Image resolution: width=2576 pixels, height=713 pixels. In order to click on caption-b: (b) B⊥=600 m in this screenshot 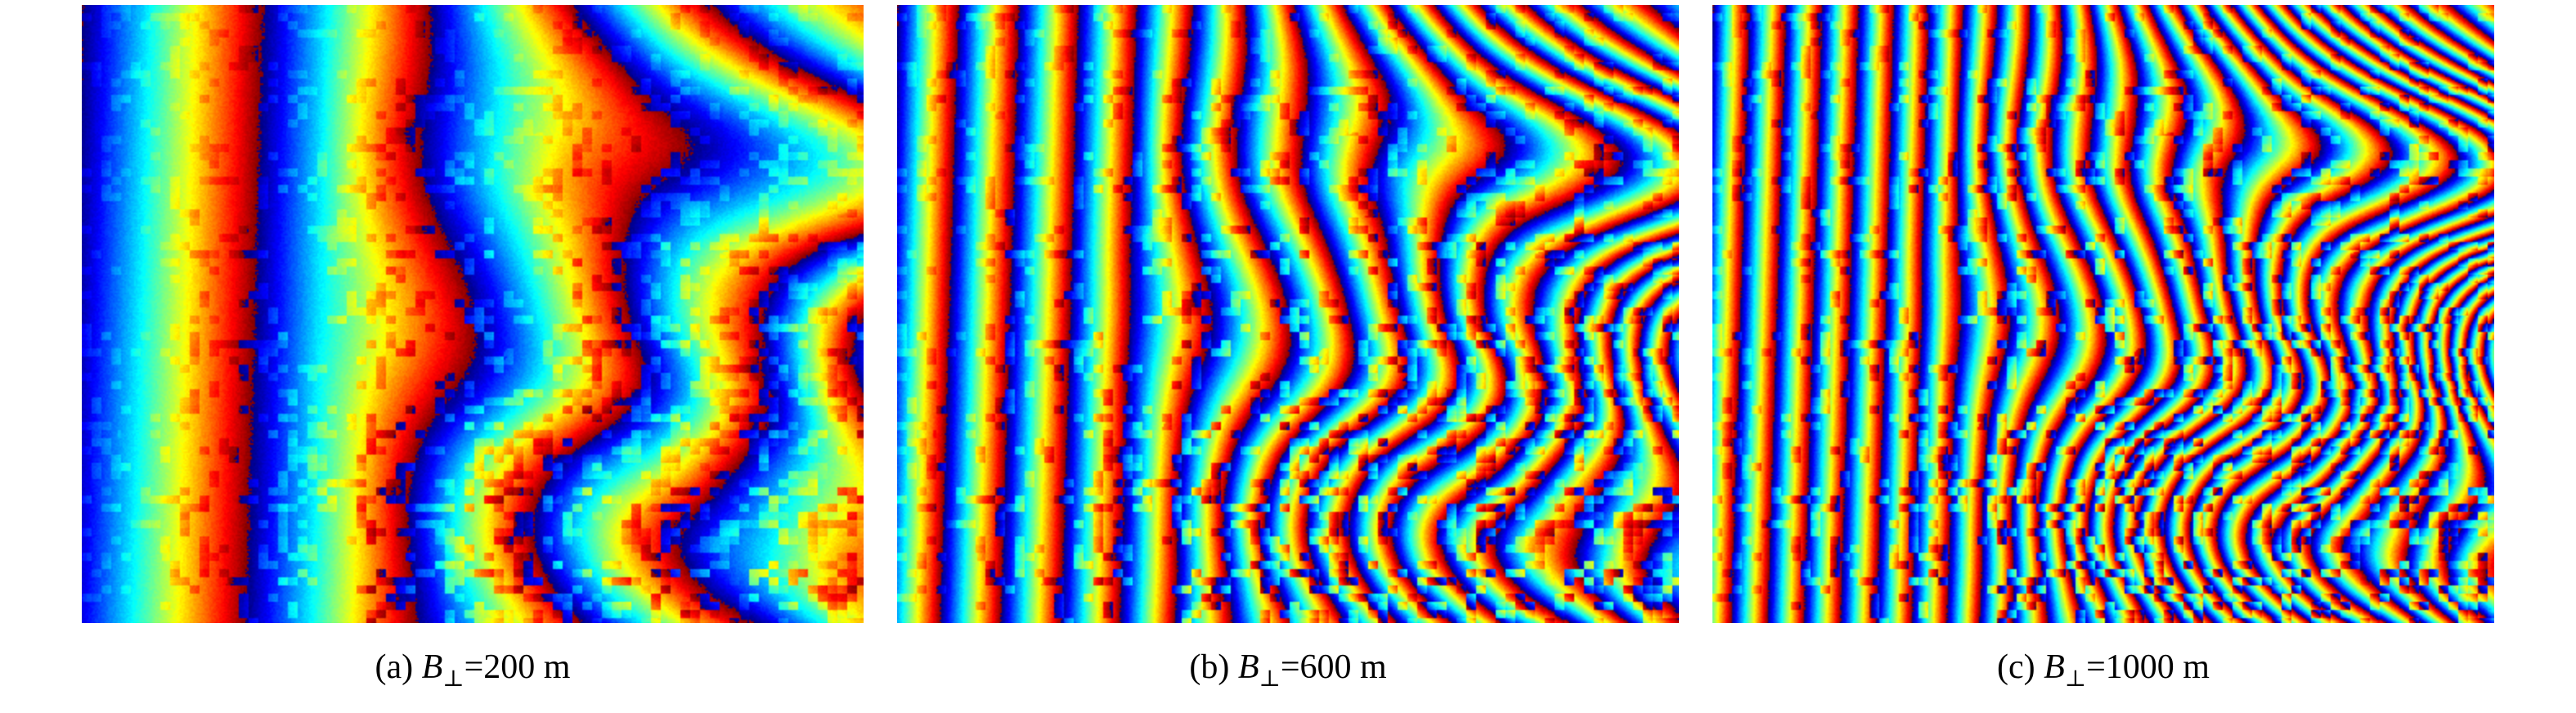, I will do `click(1288, 670)`.